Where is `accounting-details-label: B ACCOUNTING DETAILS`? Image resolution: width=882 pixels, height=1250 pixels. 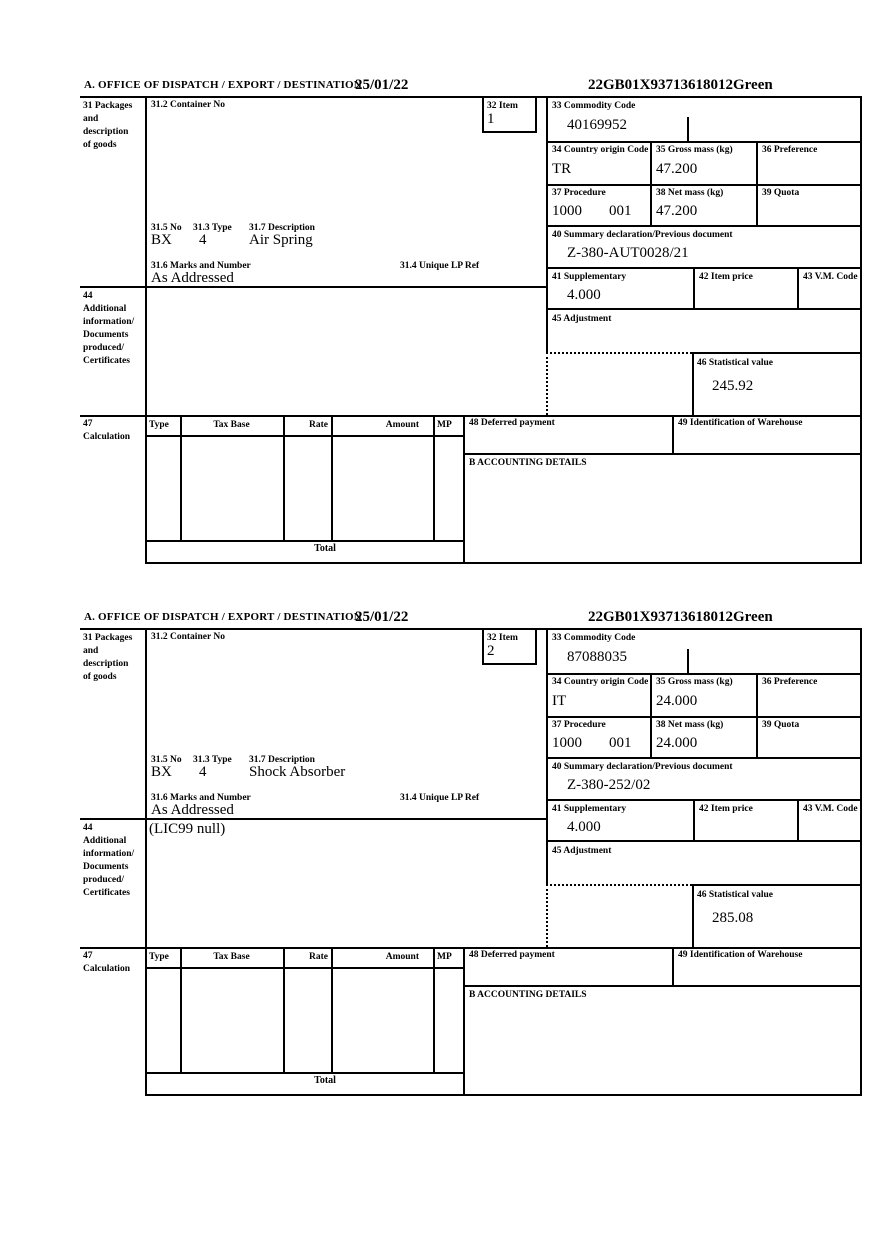 accounting-details-label: B ACCOUNTING DETAILS is located at coordinates (528, 463).